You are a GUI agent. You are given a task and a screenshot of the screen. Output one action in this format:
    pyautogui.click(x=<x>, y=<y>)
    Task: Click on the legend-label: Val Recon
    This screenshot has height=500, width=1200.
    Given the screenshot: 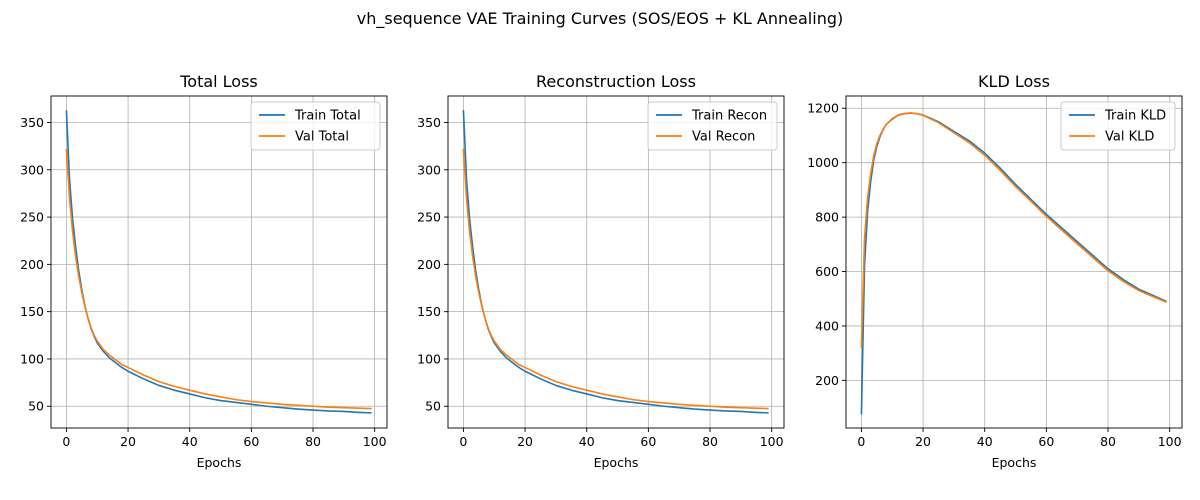 What is the action you would take?
    pyautogui.click(x=723, y=137)
    